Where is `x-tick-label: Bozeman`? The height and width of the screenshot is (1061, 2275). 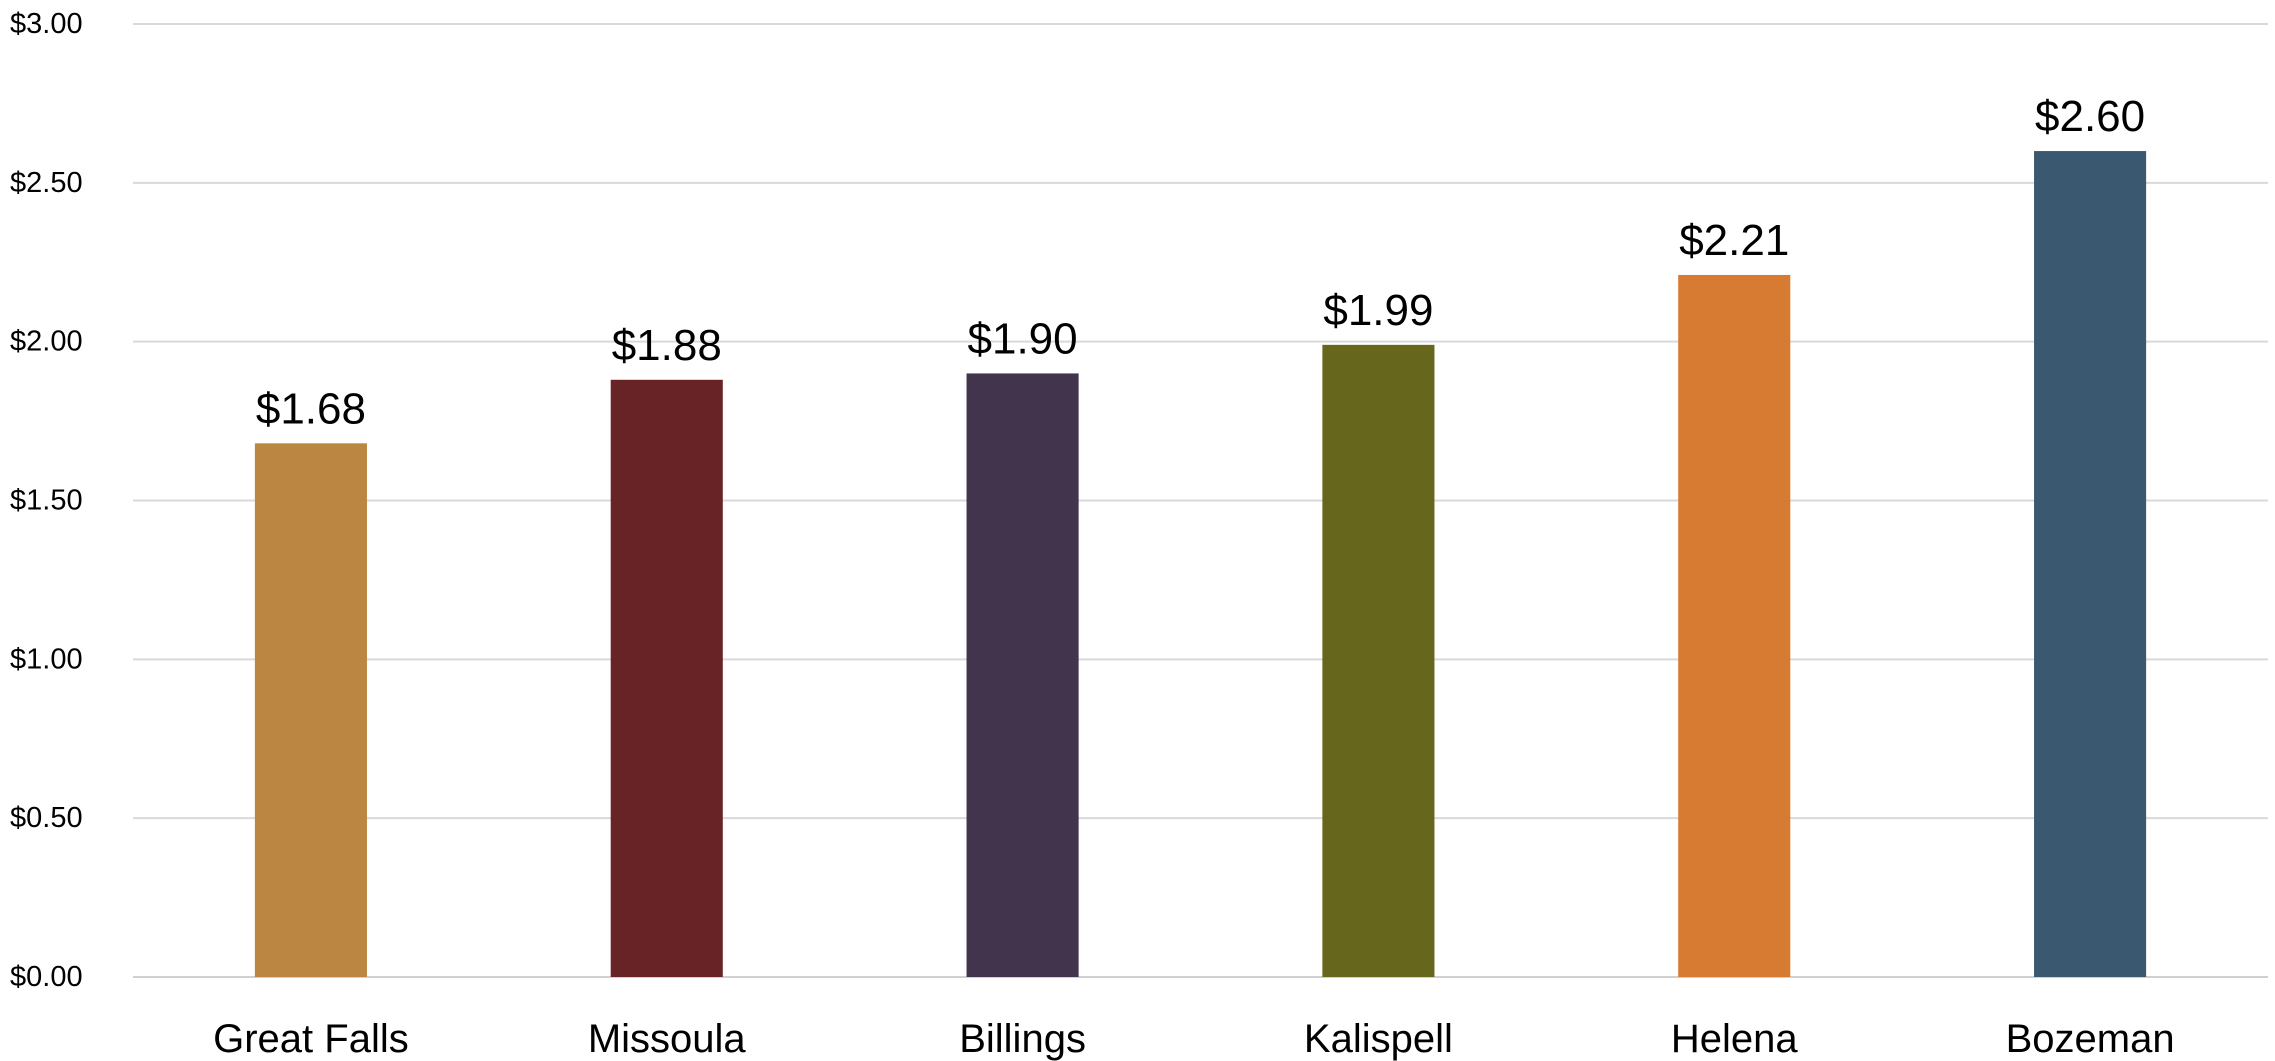
x-tick-label: Bozeman is located at coordinates (2090, 1039).